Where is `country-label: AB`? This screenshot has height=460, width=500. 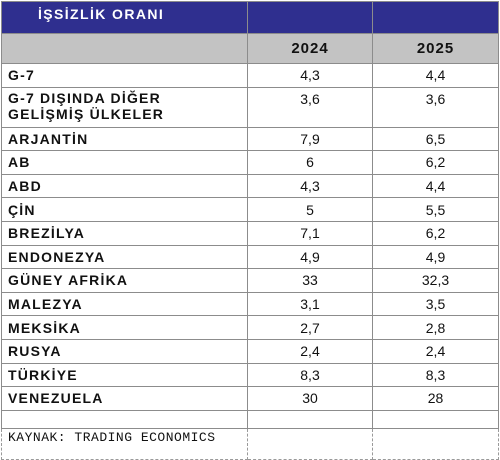 country-label: AB is located at coordinates (124, 162).